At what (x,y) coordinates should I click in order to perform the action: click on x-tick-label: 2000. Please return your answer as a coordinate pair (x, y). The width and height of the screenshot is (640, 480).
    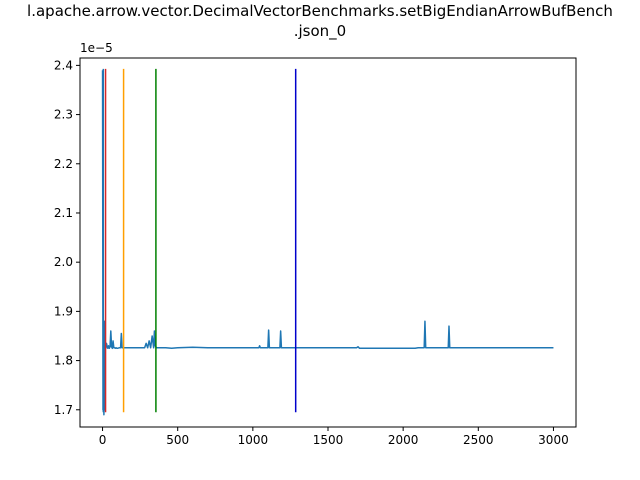
    Looking at the image, I should click on (403, 440).